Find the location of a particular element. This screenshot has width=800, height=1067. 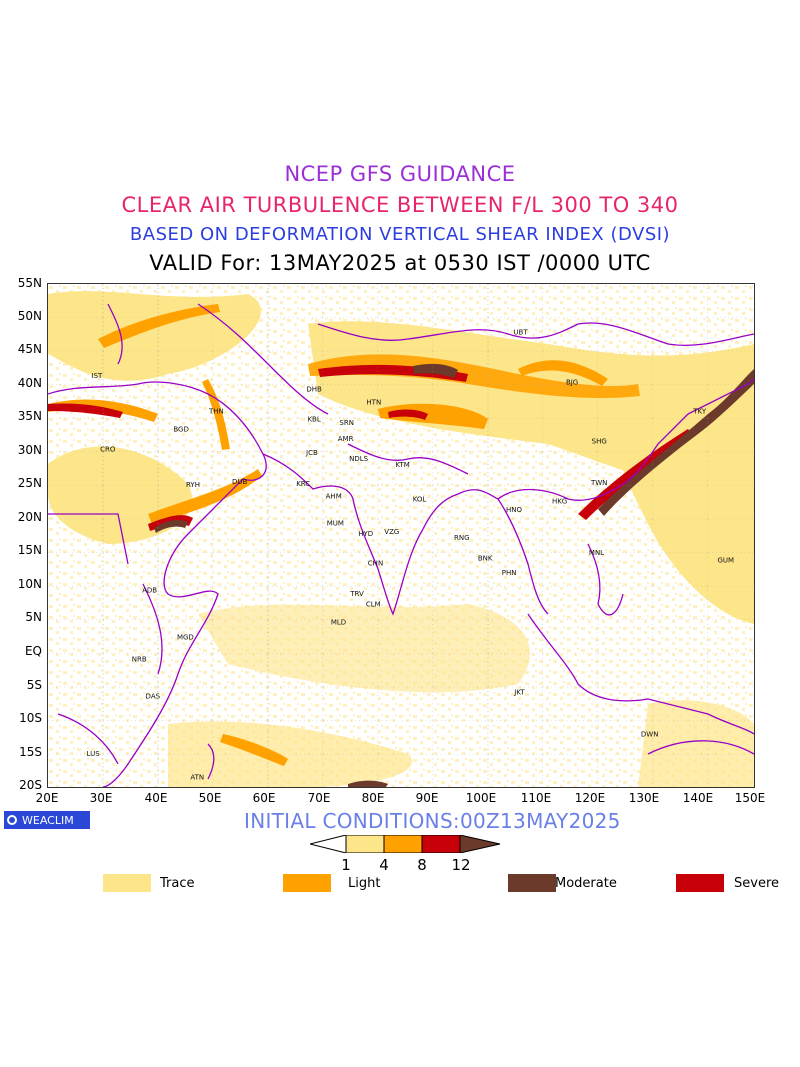

city-label-lus: LUS is located at coordinates (94, 754).